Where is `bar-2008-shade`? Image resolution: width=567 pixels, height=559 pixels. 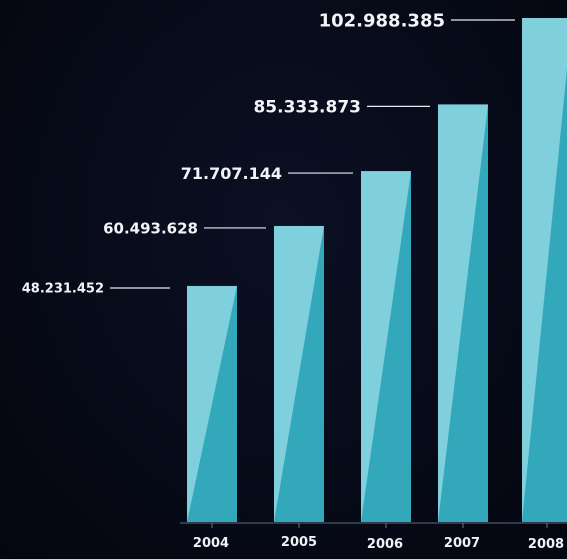 bar-2008-shade is located at coordinates (544, 295).